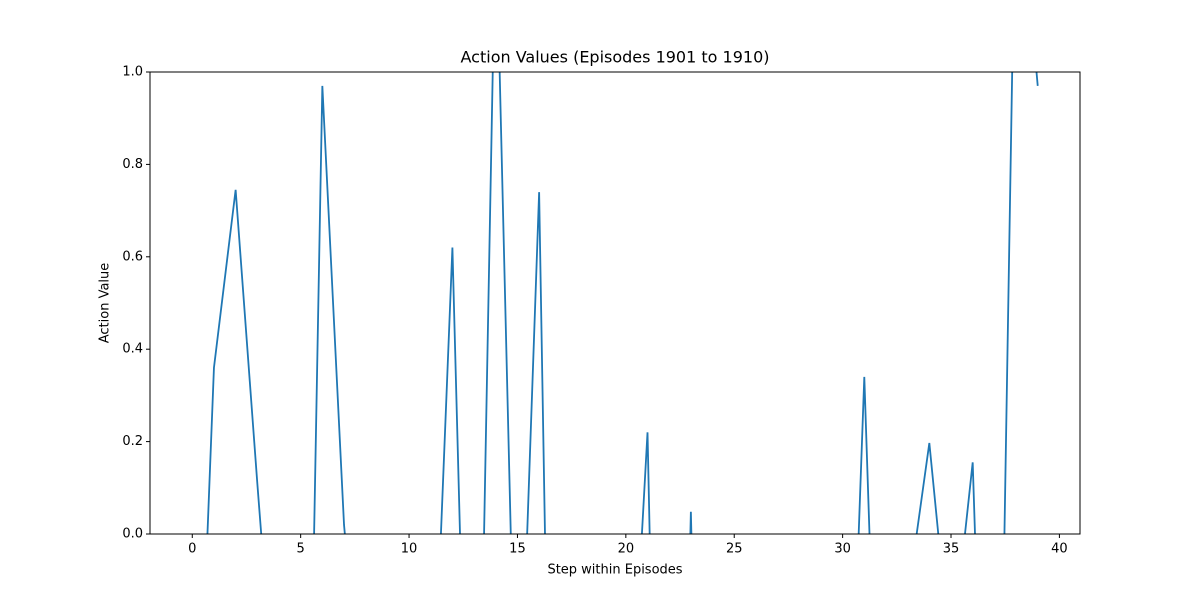 This screenshot has width=1200, height=600. What do you see at coordinates (132, 164) in the screenshot?
I see `y-tick-label: 0.8` at bounding box center [132, 164].